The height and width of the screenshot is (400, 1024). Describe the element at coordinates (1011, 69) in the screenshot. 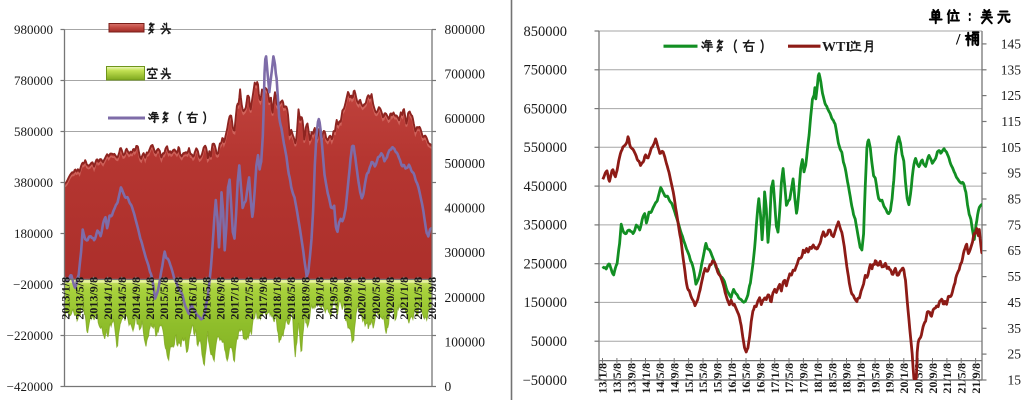

I see `svg-text: 135` at that location.